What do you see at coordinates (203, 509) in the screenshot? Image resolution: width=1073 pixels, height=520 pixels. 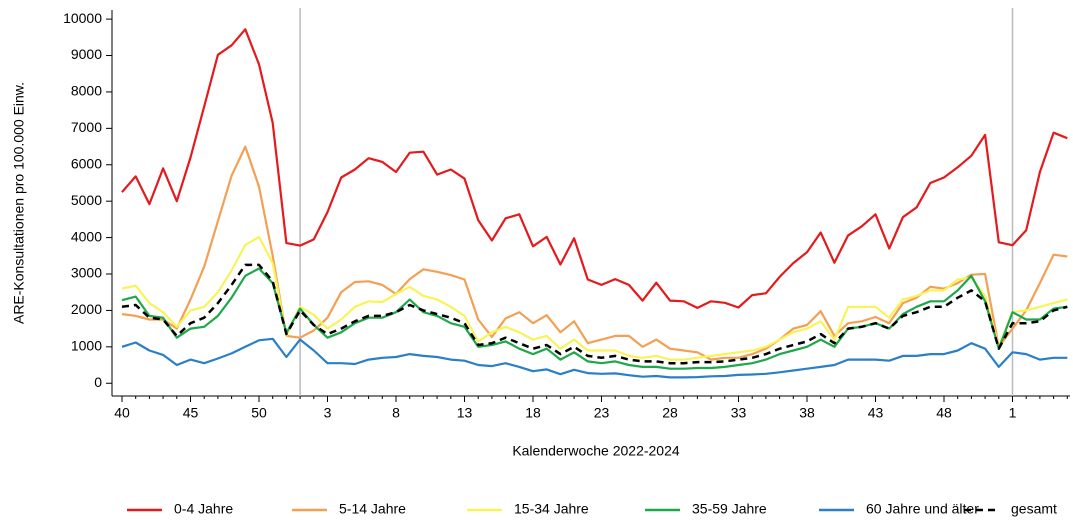 I see `legend-label: 0-4 Jahre` at bounding box center [203, 509].